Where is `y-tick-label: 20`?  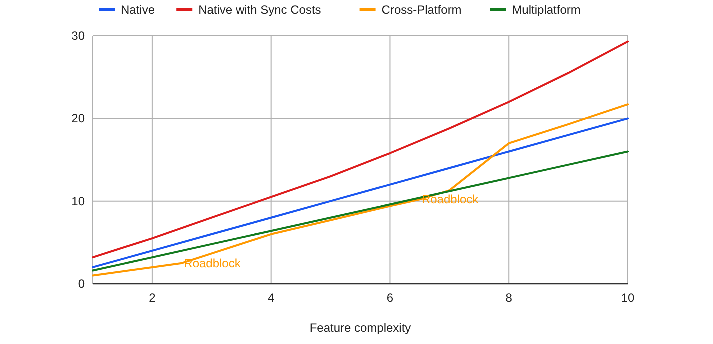 y-tick-label: 20 is located at coordinates (79, 119).